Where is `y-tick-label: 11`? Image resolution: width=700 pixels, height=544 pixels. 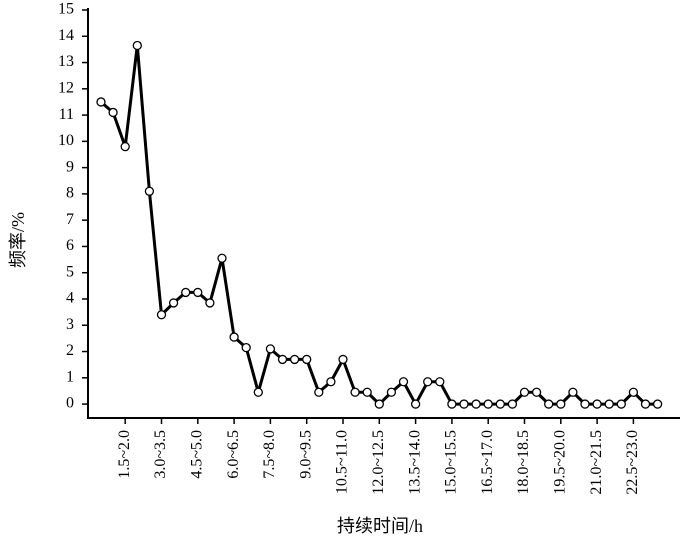
y-tick-label: 11 is located at coordinates (66, 114).